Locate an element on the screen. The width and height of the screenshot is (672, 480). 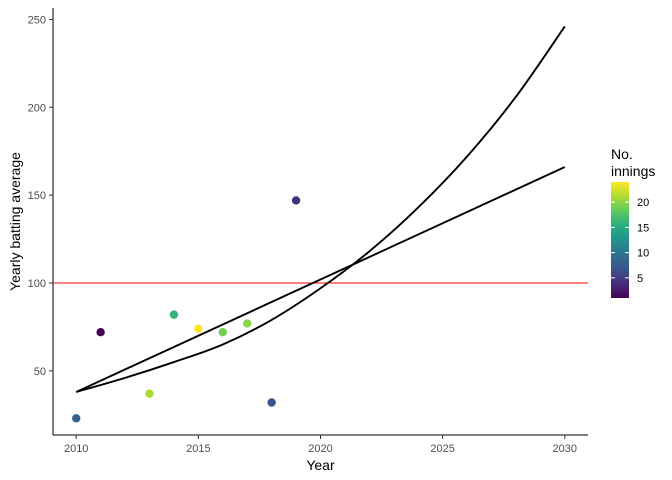
x-tick-label: 2010 is located at coordinates (76, 449).